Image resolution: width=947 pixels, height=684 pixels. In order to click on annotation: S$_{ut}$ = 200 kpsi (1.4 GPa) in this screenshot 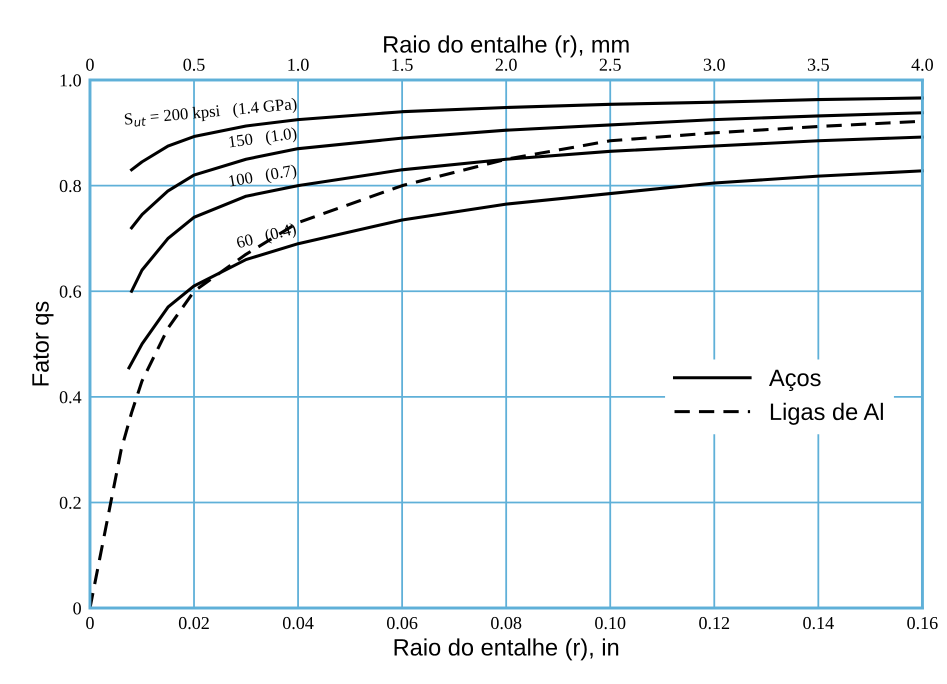, I will do `click(211, 113)`.